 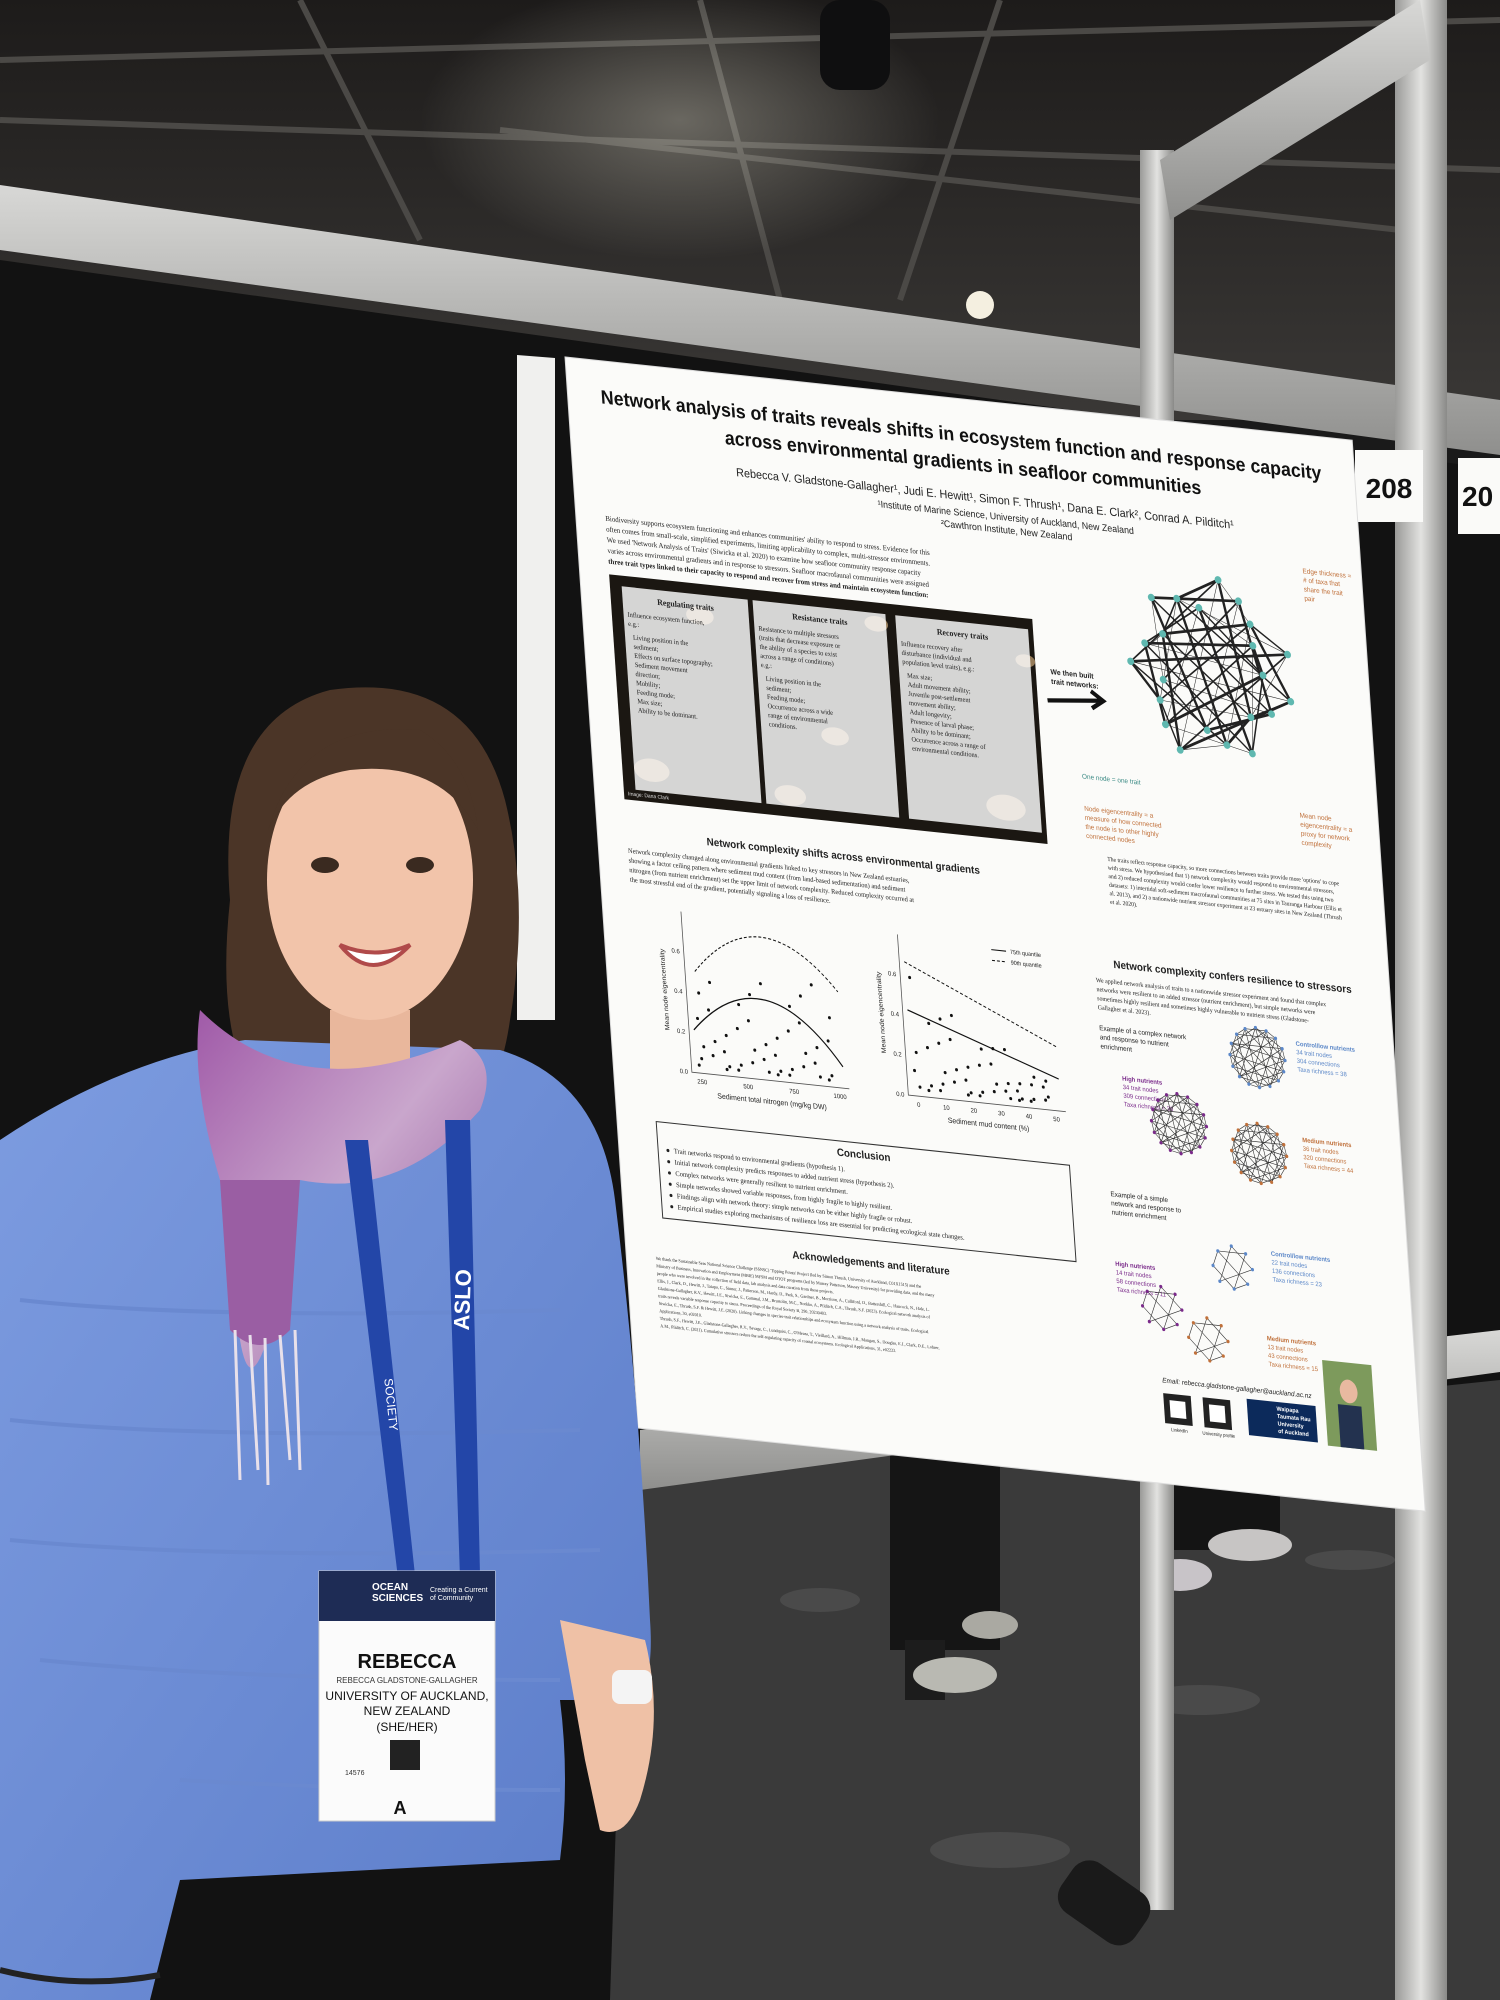 I want to click on group-label: 43 connections, so click(x=1288, y=1357).